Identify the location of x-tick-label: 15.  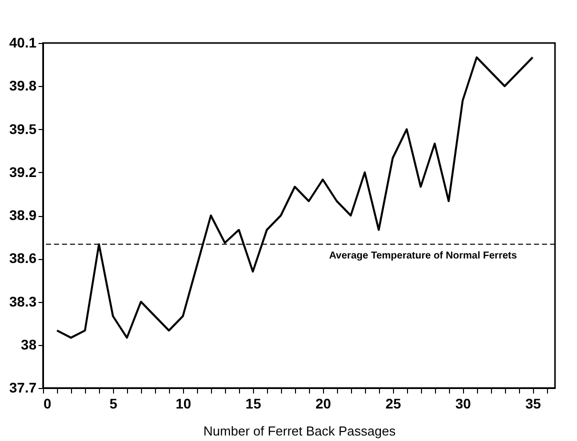
(254, 404).